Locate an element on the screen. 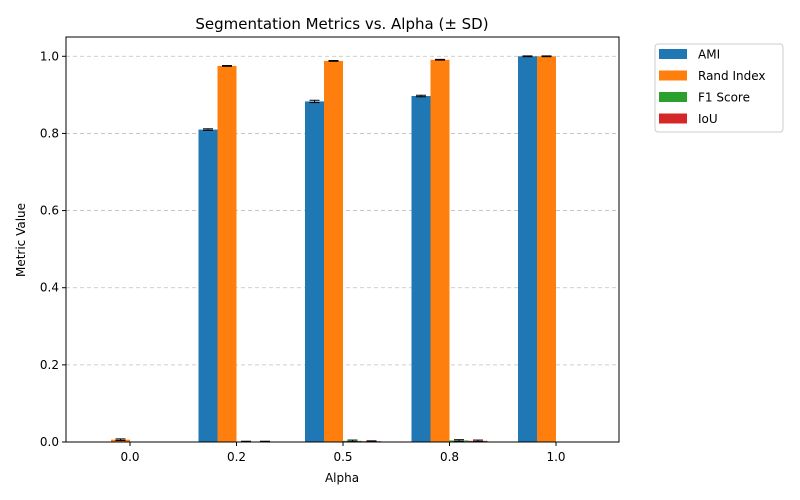 This screenshot has height=500, width=800. y-tick-label: 0.0 is located at coordinates (49, 442).